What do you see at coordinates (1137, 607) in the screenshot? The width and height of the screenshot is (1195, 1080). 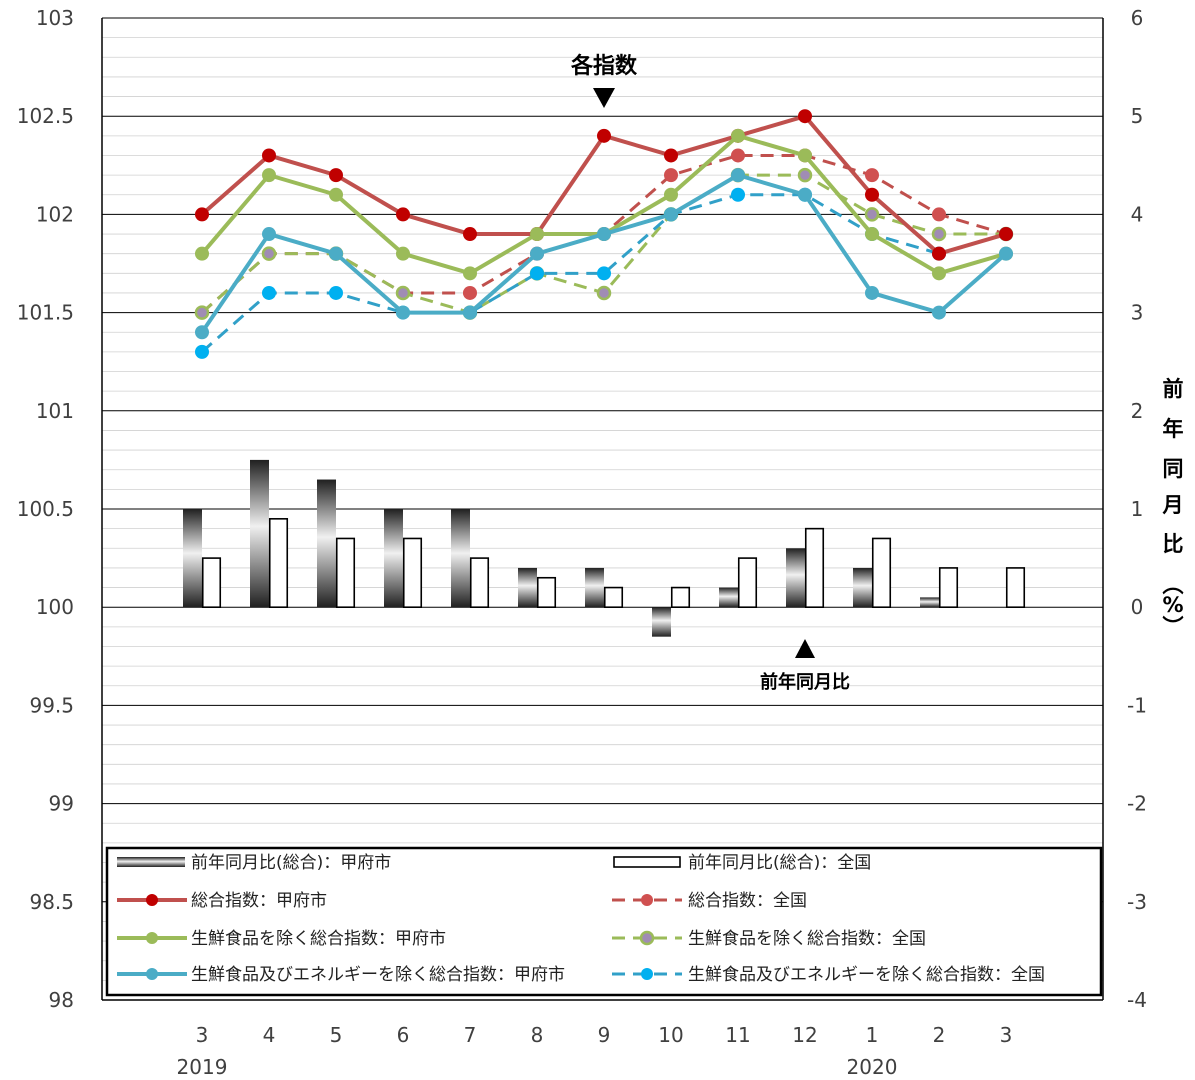 I see `y-right-tick-label: 0` at bounding box center [1137, 607].